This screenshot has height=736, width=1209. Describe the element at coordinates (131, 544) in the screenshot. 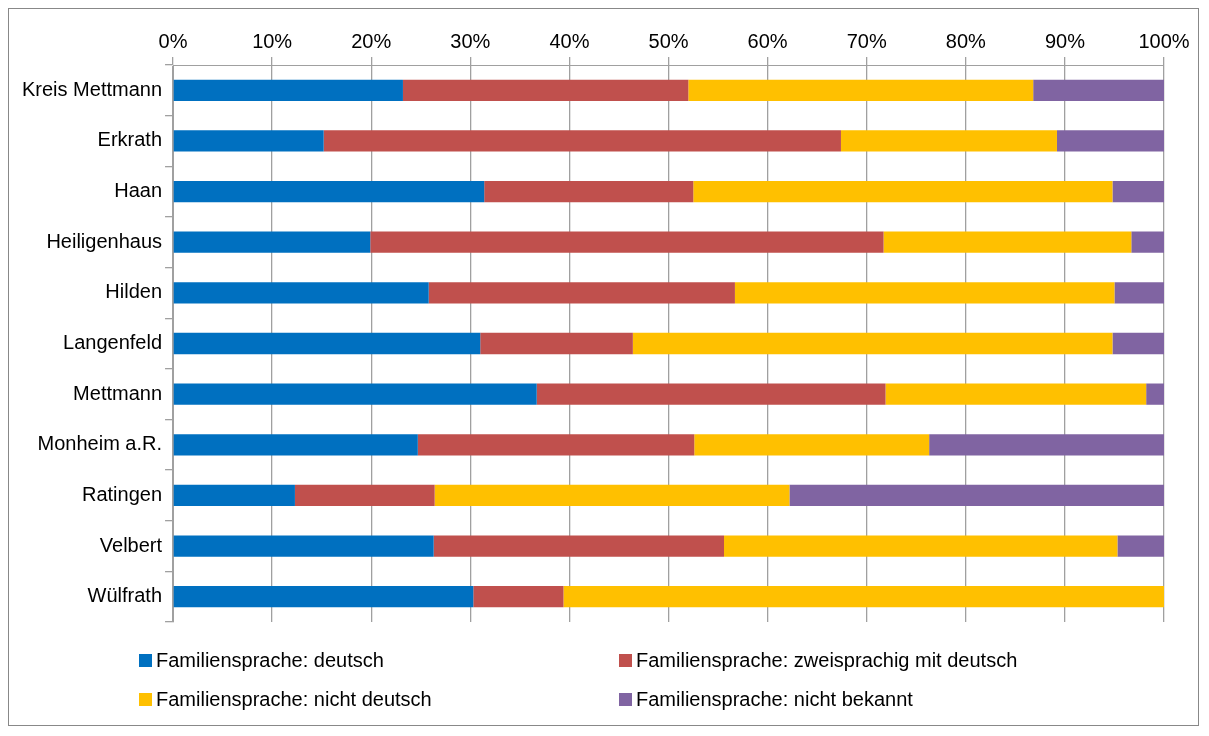

I see `y-tick-label: Velbert` at that location.